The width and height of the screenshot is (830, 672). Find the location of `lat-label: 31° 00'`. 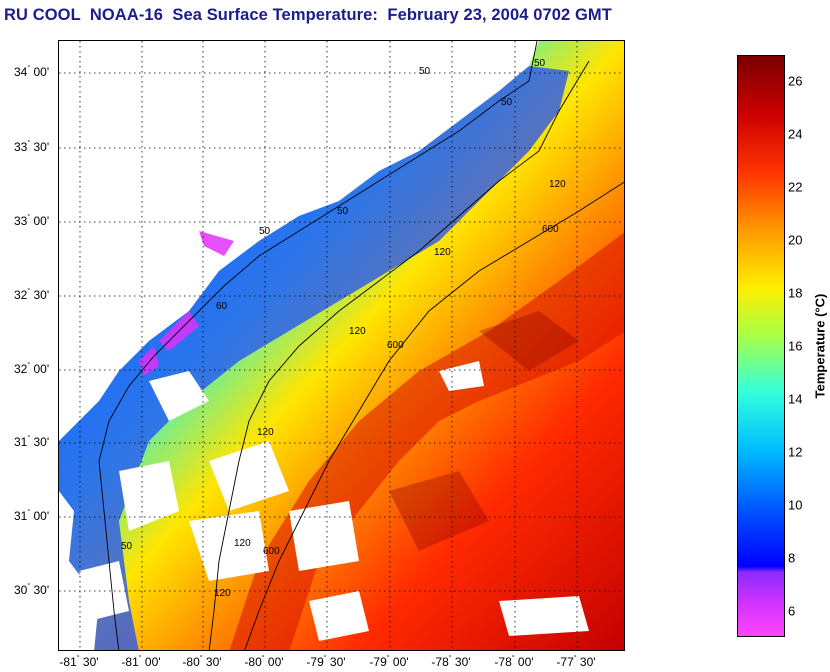

lat-label: 31° 00' is located at coordinates (31, 516).